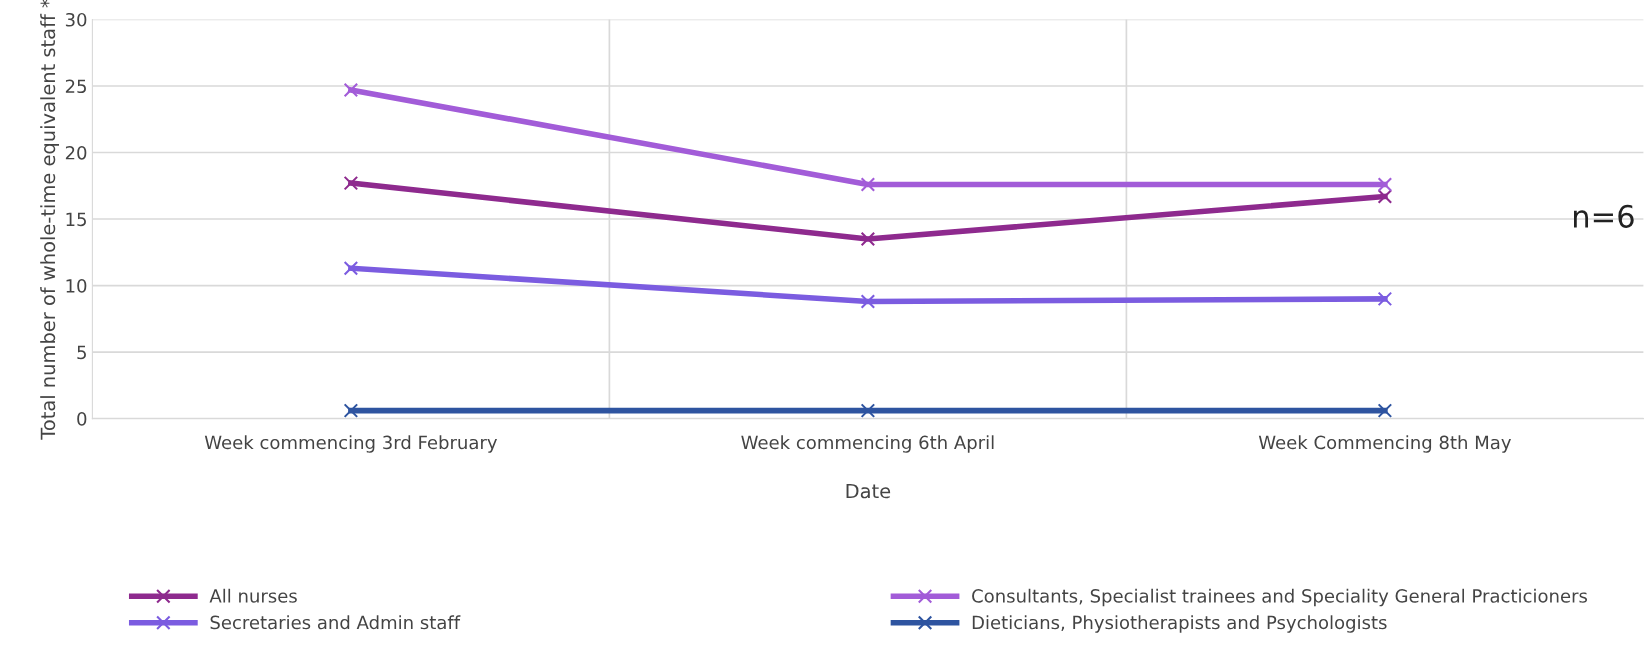 The image size is (1650, 649). Describe the element at coordinates (76, 286) in the screenshot. I see `y-tick-label: 10` at that location.